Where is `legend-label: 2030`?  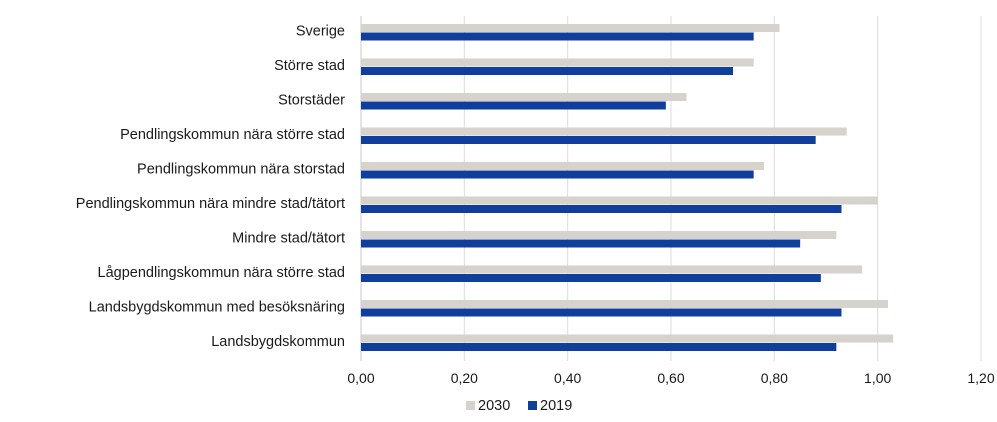 legend-label: 2030 is located at coordinates (494, 406).